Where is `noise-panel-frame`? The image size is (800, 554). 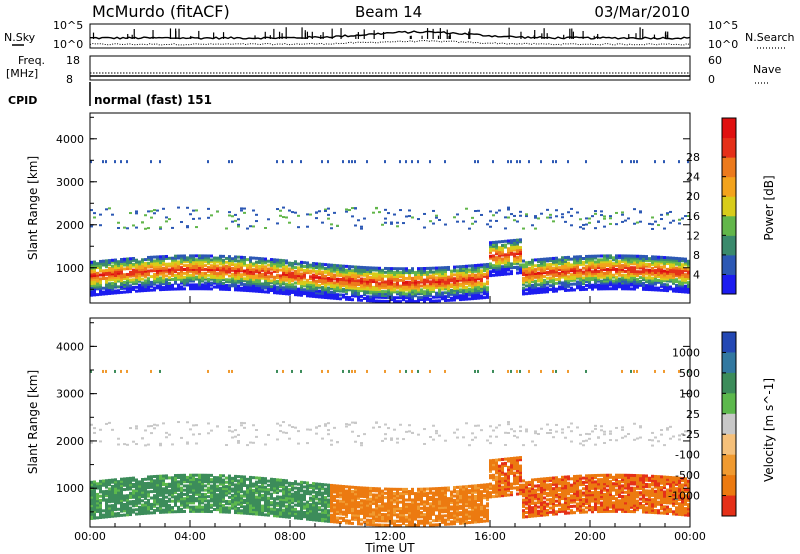
noise-panel-frame is located at coordinates (390, 36).